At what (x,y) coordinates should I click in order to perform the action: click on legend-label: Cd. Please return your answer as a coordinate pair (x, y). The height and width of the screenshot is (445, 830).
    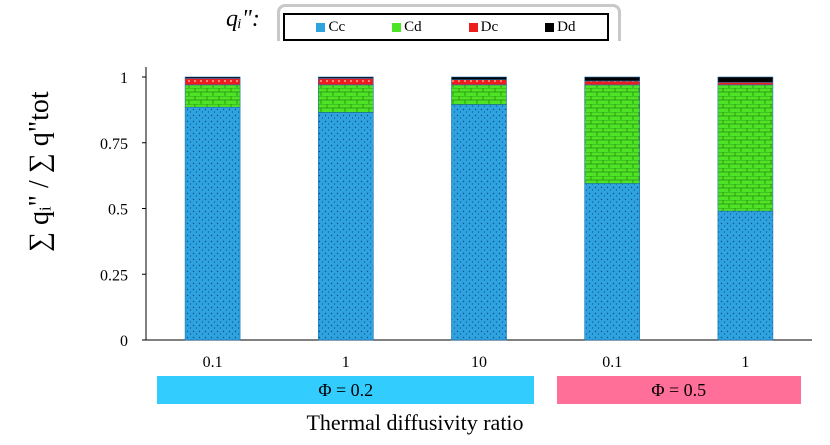
    Looking at the image, I should click on (413, 26).